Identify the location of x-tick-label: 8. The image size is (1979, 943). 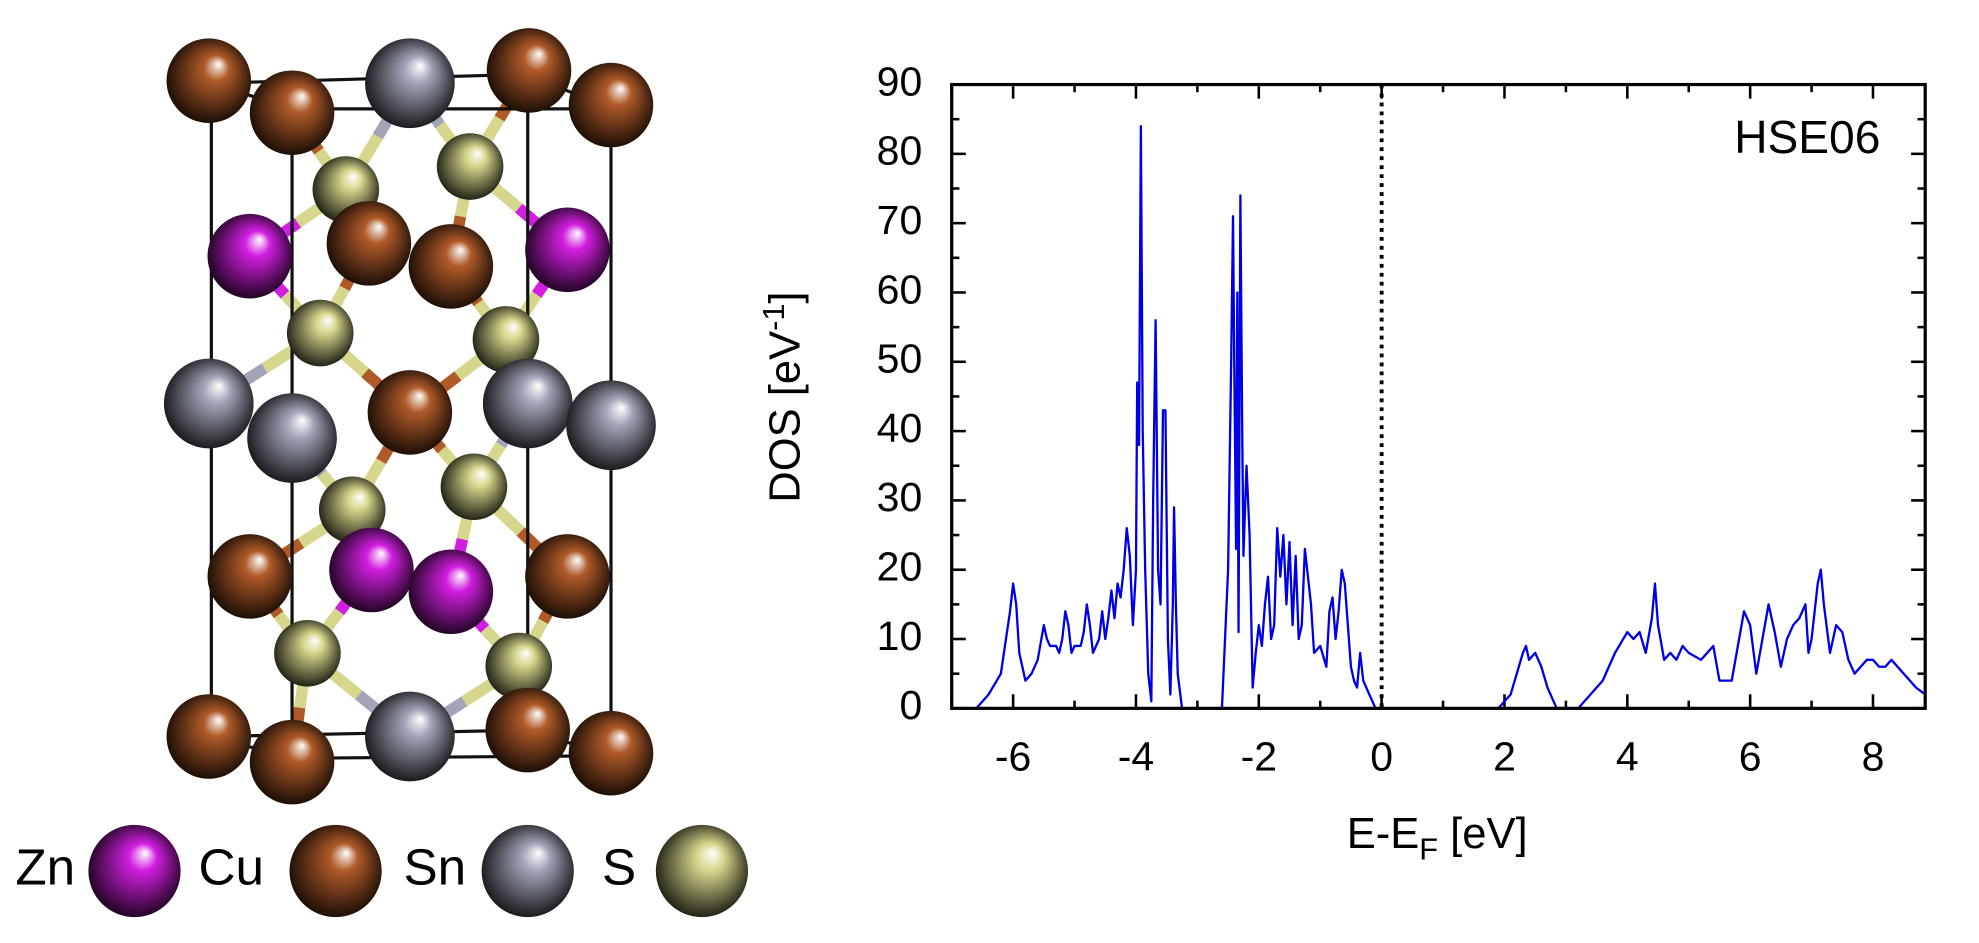
(1873, 756).